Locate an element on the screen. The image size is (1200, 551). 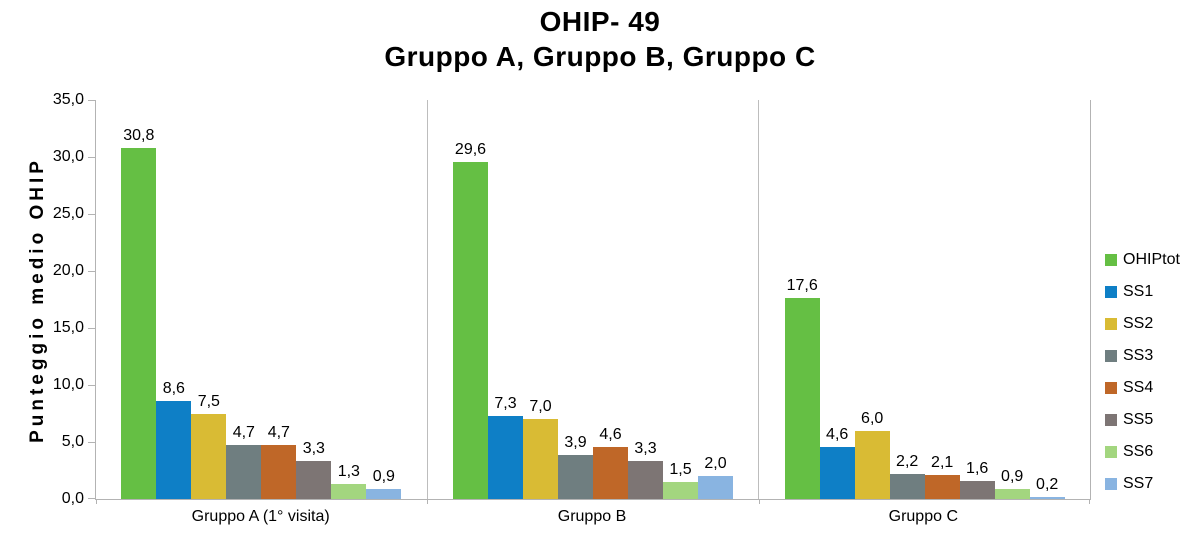
legend-entry-SS5: SS5 is located at coordinates (1142, 419).